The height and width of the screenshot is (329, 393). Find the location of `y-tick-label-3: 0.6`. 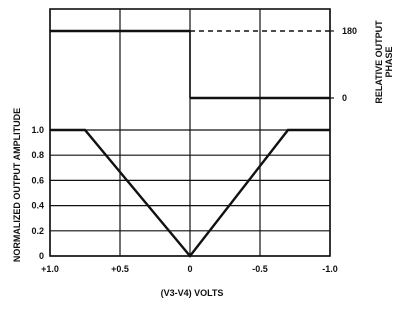

y-tick-label-3: 0.6 is located at coordinates (37, 180).